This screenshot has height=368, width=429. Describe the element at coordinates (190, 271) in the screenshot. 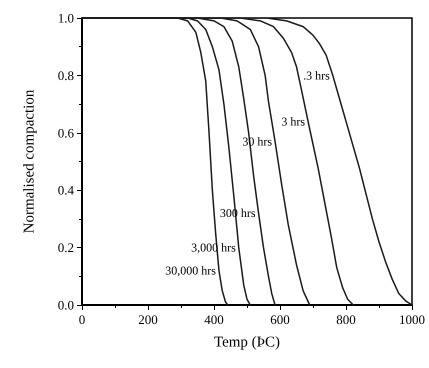

I see `series-label: 30,000 hrs` at that location.